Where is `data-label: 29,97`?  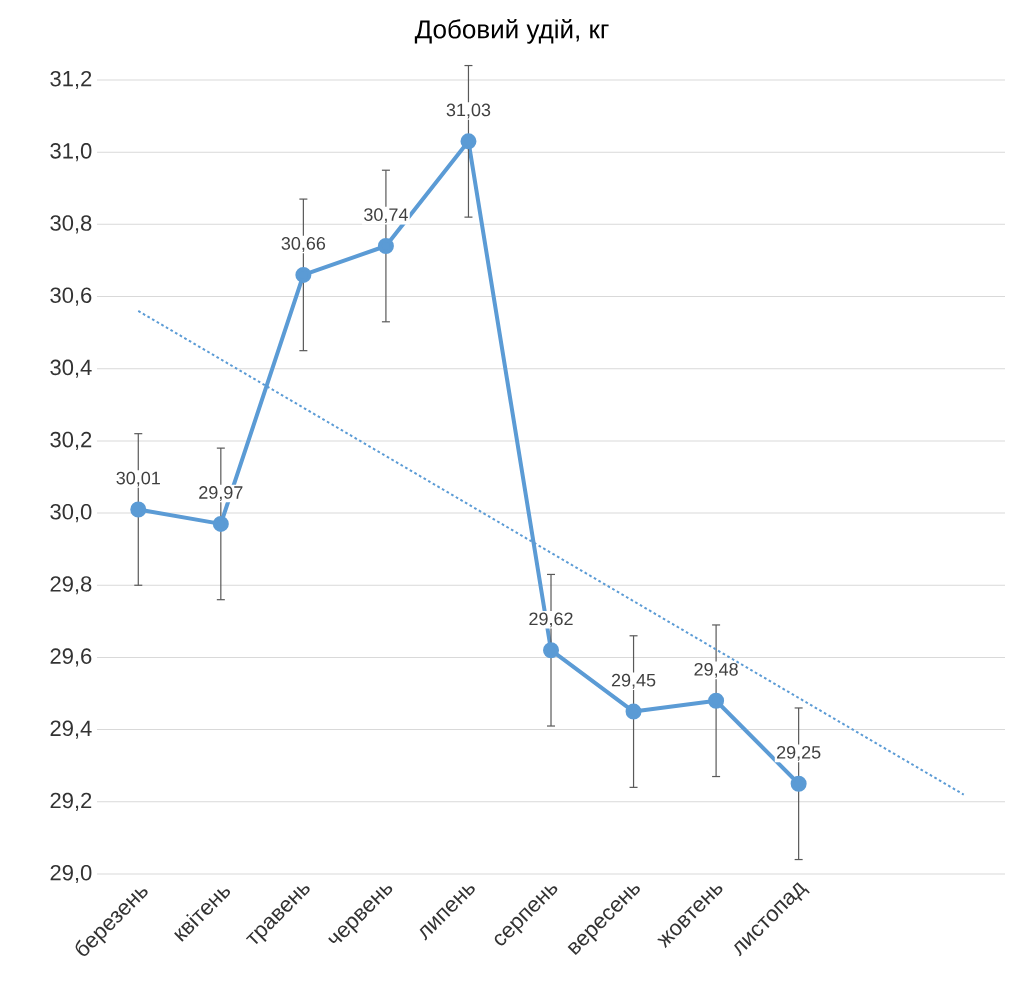
data-label: 29,97 is located at coordinates (221, 493).